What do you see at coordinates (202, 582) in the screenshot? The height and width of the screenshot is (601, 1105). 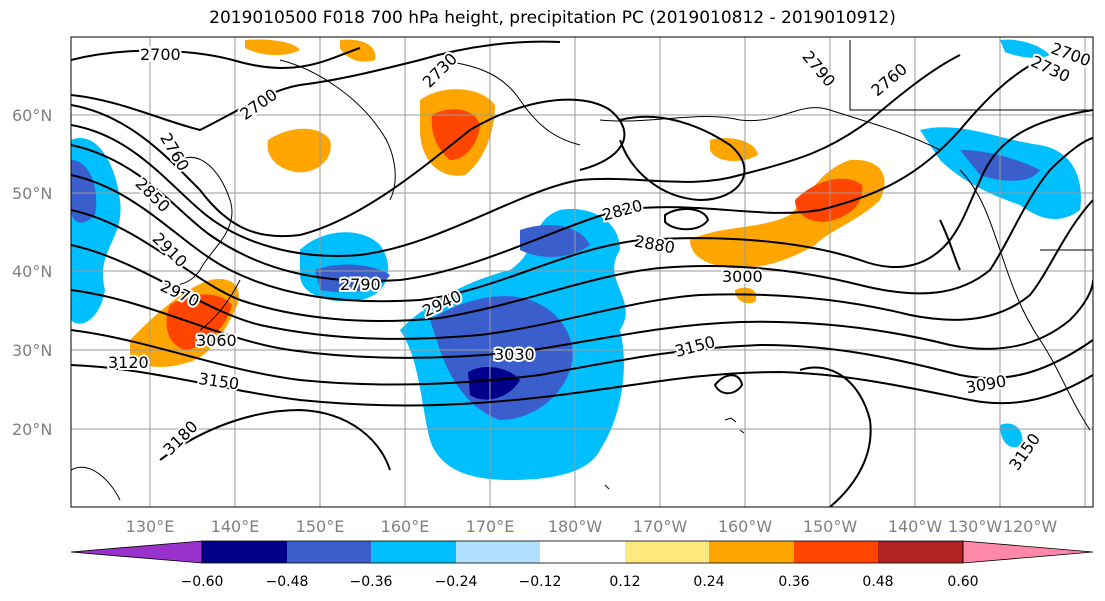 I see `colorbar-tick-label: −0.60` at bounding box center [202, 582].